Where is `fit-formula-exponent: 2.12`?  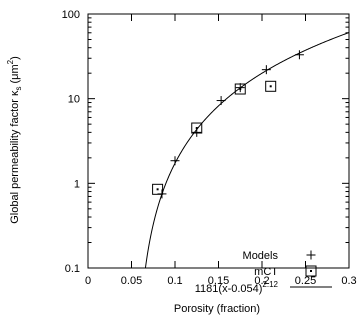 fit-formula-exponent: 2.12 is located at coordinates (270, 284).